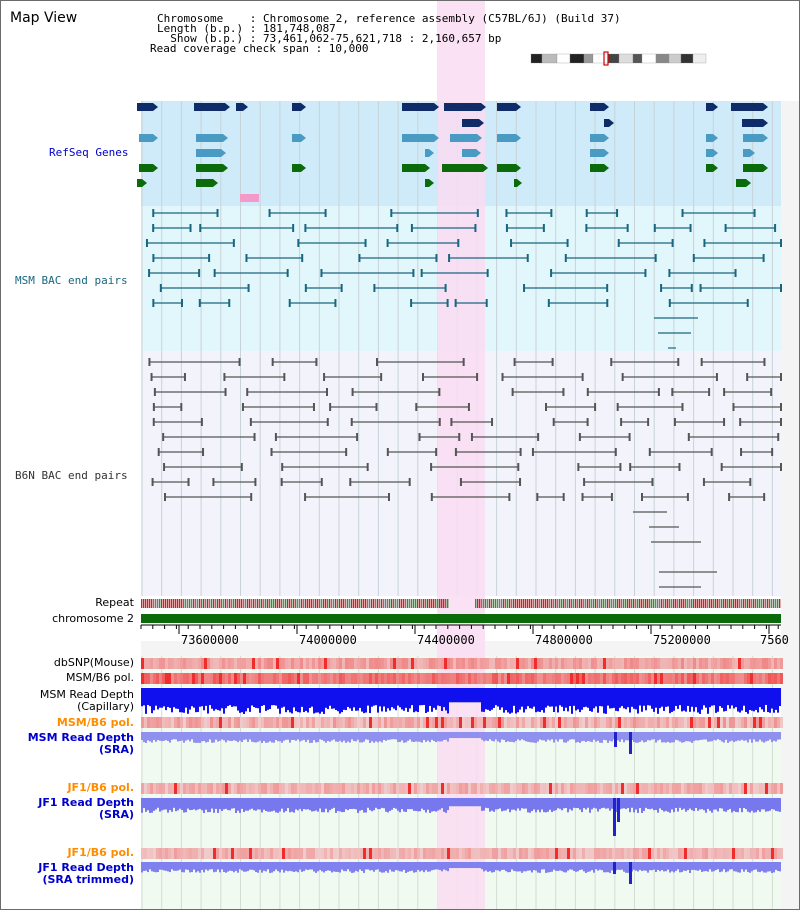  What do you see at coordinates (400, 51) in the screenshot?
I see `header-area` at bounding box center [400, 51].